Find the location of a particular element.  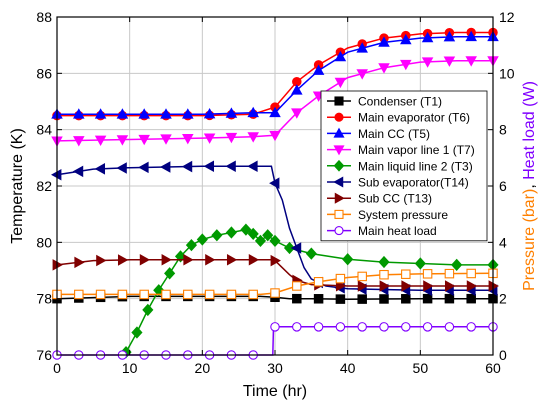

y-tick-label: 88 is located at coordinates (44, 17).